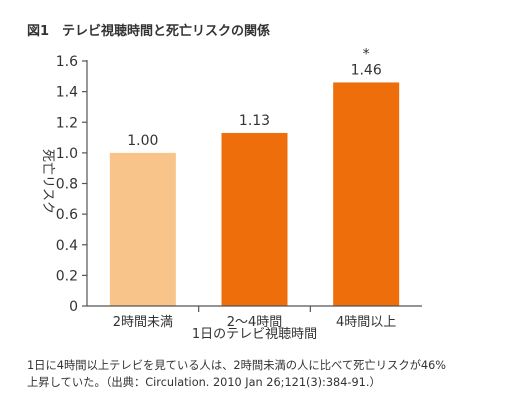 The image size is (511, 403). Describe the element at coordinates (67, 62) in the screenshot. I see `y-tick-label: 1.6` at that location.